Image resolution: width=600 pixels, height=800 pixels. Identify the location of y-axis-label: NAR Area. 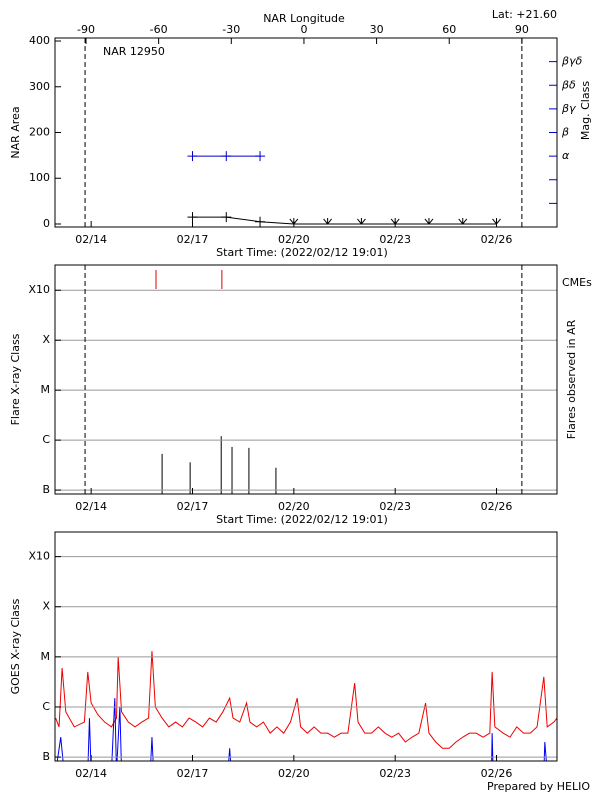
(15, 132).